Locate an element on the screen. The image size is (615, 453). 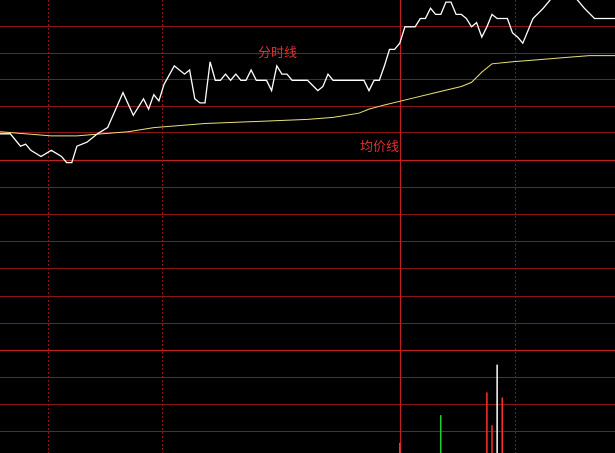
volume-bars is located at coordinates (451, 408).